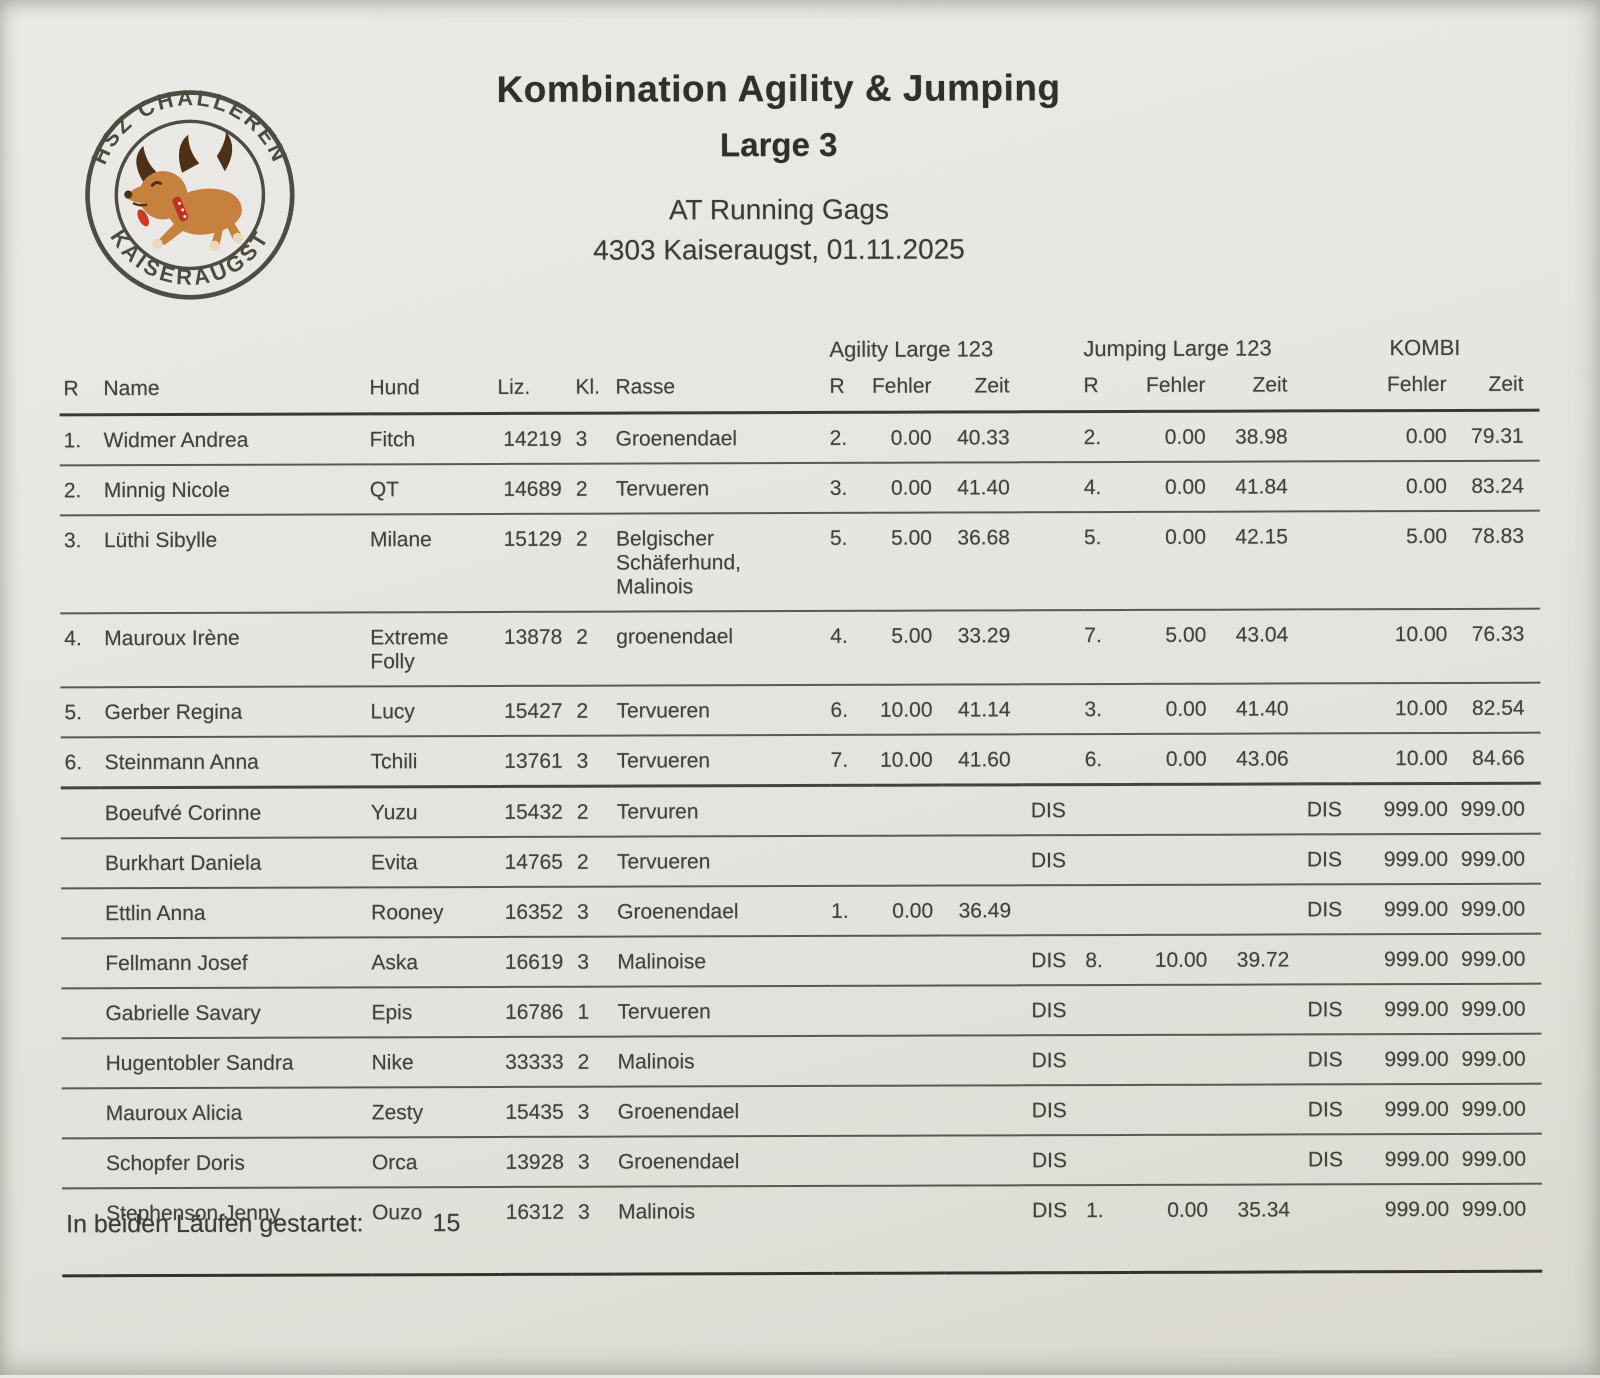 This screenshot has height=1378, width=1600. I want to click on col-header-license: Liz., so click(514, 387).